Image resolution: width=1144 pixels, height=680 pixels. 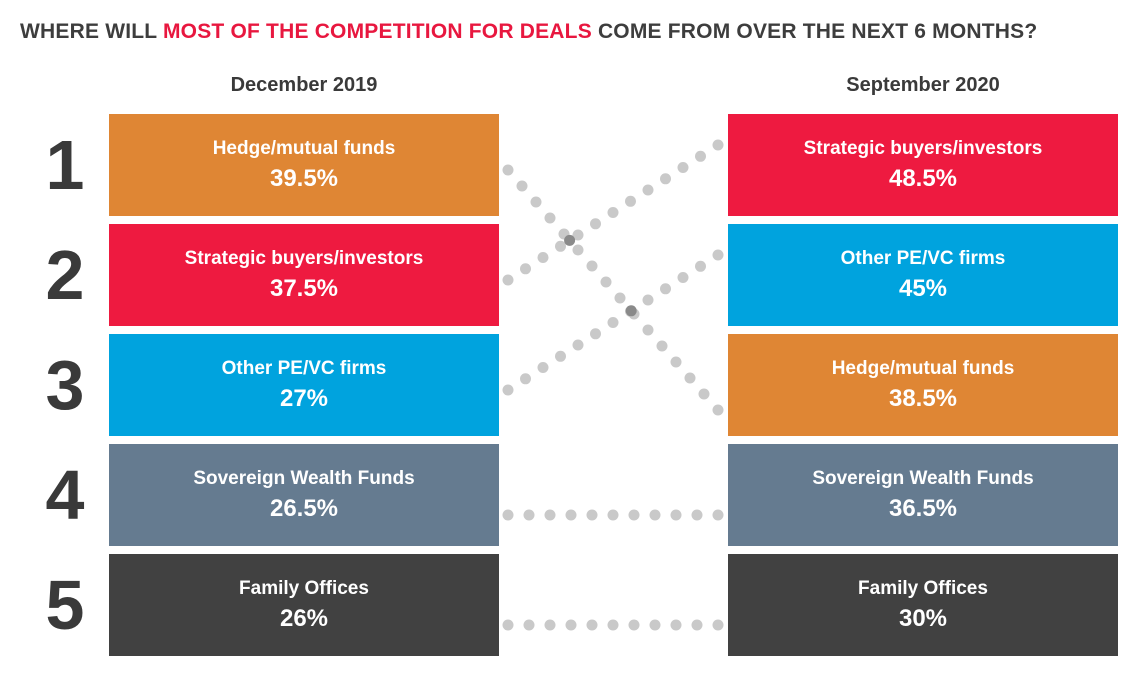 I want to click on connector-sovereign-wealth-funds, so click(x=613, y=515).